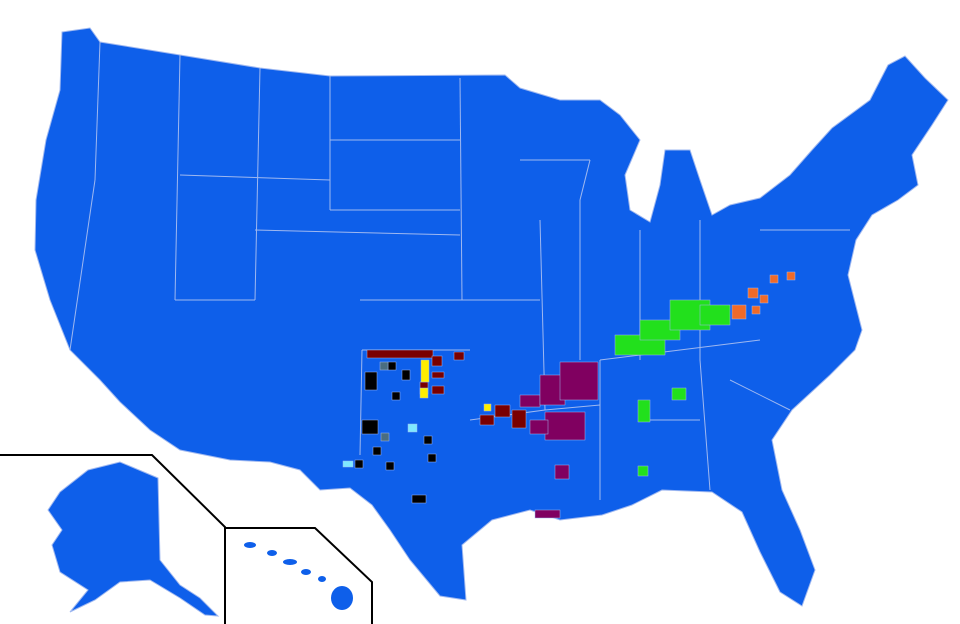  I want to click on hawaii-inset-frame, so click(299, 575).